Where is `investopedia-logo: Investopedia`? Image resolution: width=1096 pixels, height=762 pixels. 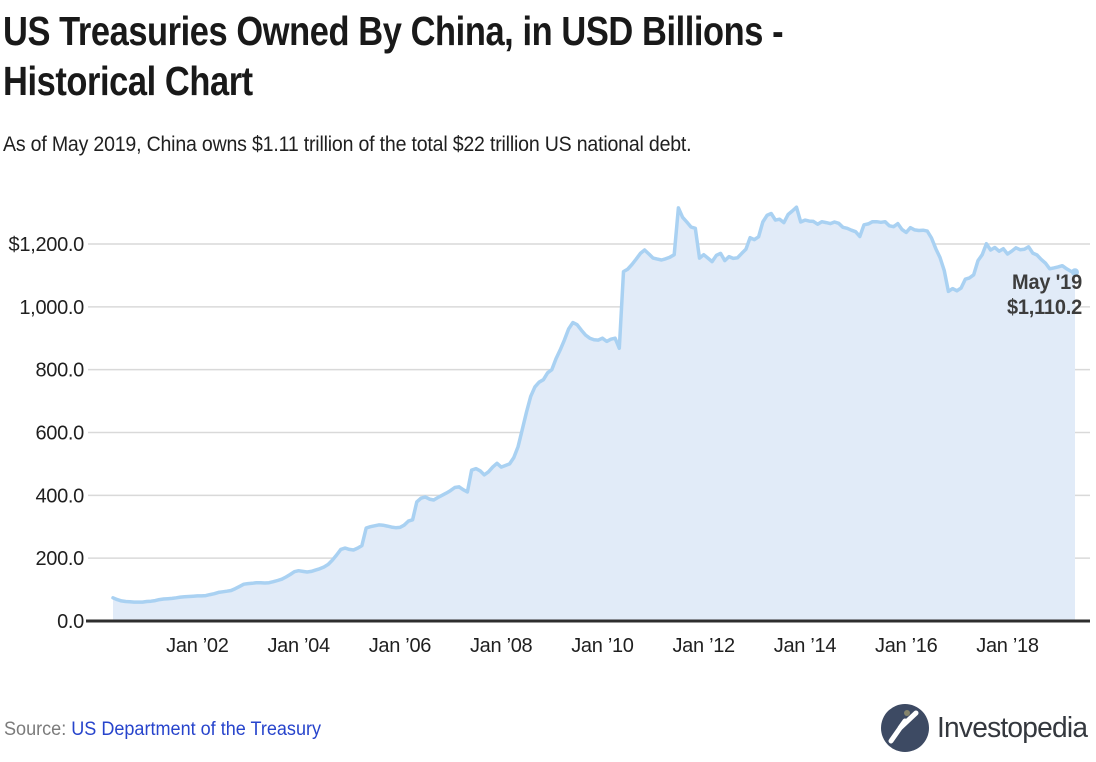 investopedia-logo: Investopedia is located at coordinates (986, 728).